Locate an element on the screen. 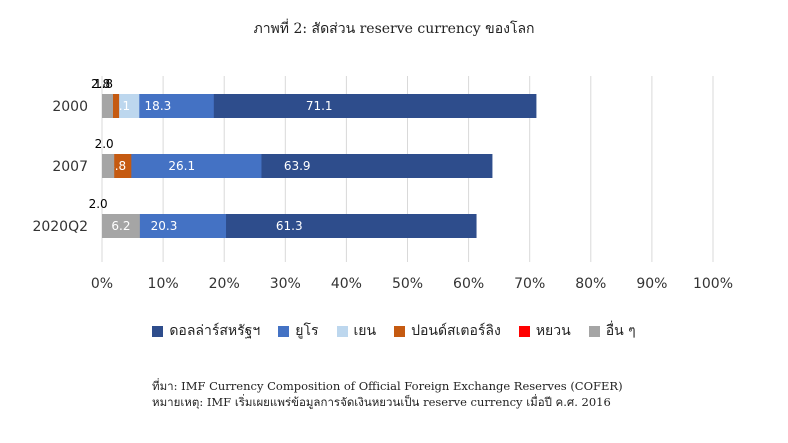  x-tick-label: 60% is located at coordinates (468, 284).